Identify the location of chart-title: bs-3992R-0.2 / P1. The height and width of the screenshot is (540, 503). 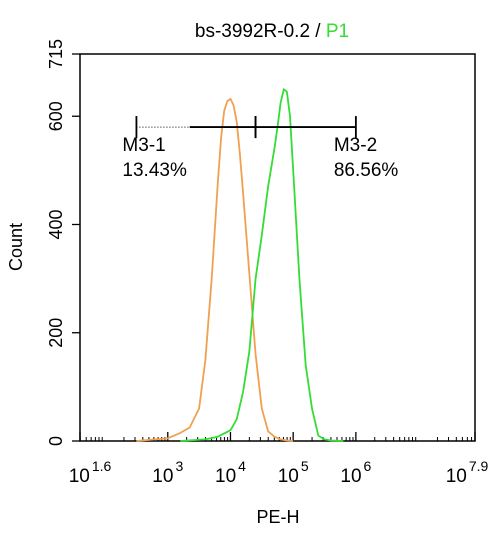
(272, 31).